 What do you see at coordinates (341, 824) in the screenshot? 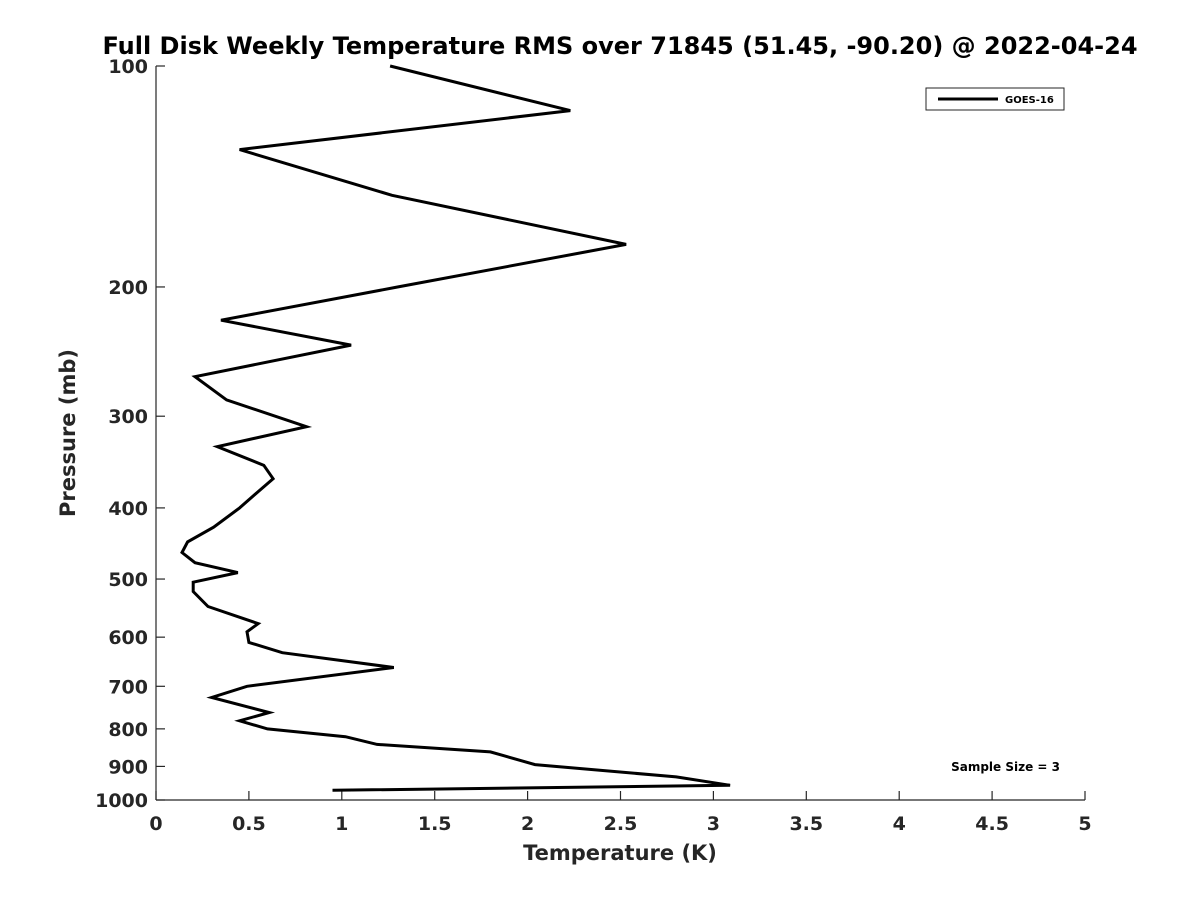
I see `x-tick-label: 1` at bounding box center [341, 824].